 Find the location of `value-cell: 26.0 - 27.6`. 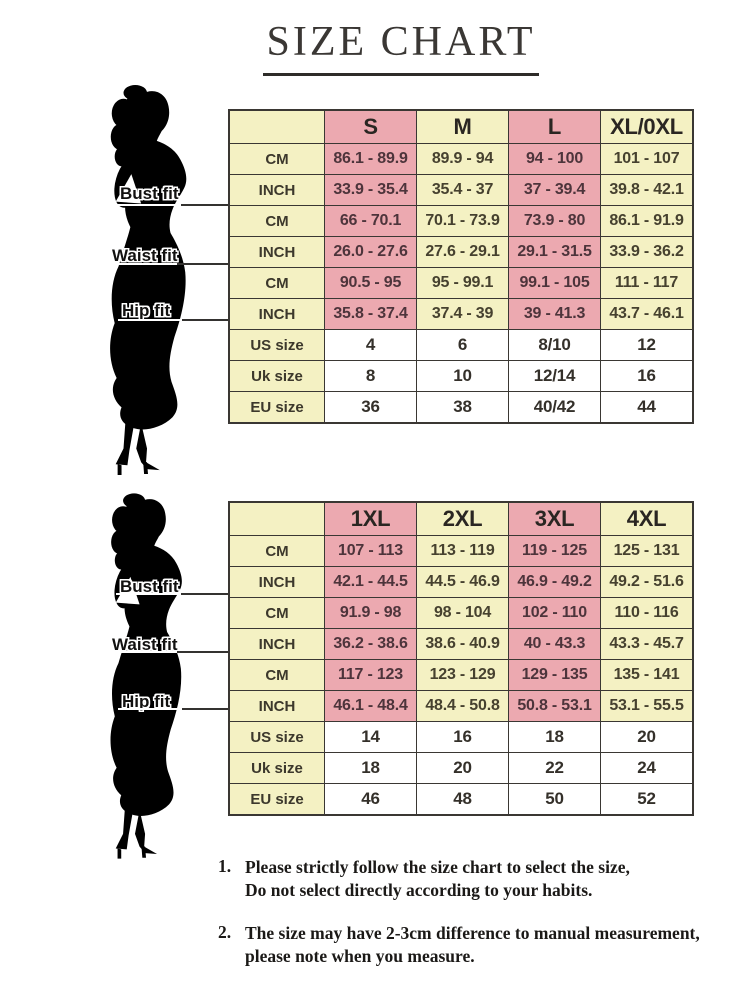

value-cell: 26.0 - 27.6 is located at coordinates (370, 252).